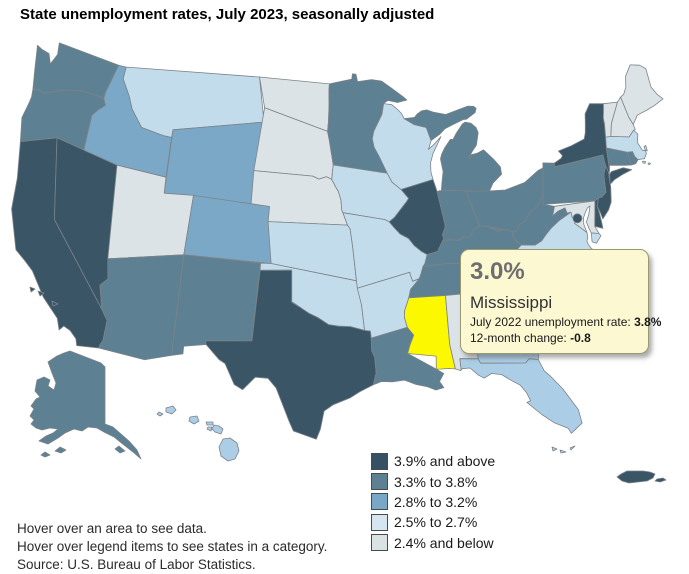 Image resolution: width=689 pixels, height=574 pixels. Describe the element at coordinates (76, 70) in the screenshot. I see `state-wa` at that location.